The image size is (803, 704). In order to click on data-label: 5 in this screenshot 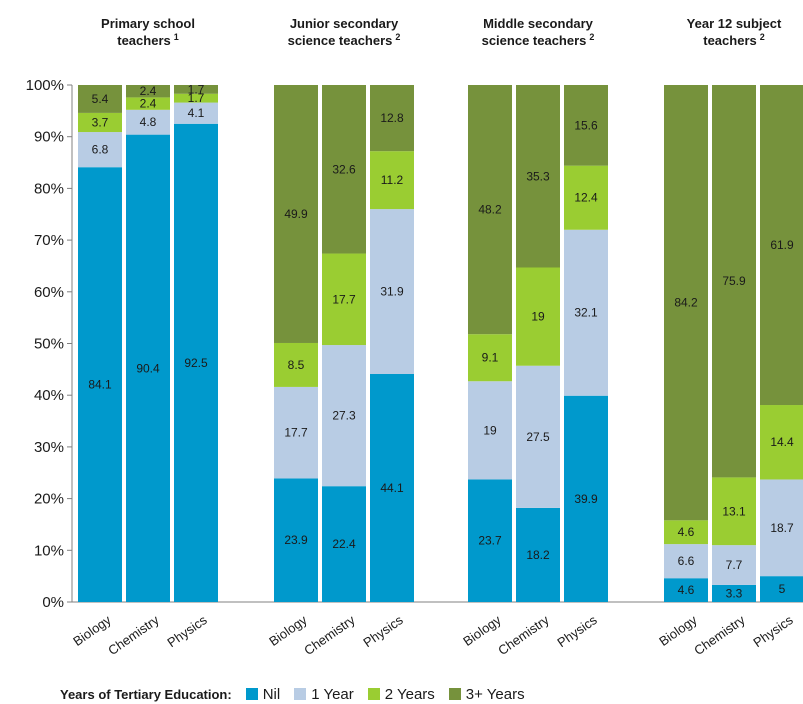, I will do `click(782, 589)`.